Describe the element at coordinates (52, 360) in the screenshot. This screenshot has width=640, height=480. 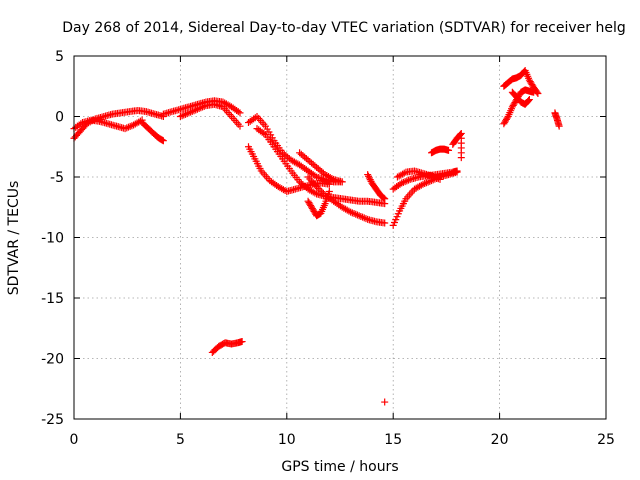
I see `y-tick-label: -20` at that location.